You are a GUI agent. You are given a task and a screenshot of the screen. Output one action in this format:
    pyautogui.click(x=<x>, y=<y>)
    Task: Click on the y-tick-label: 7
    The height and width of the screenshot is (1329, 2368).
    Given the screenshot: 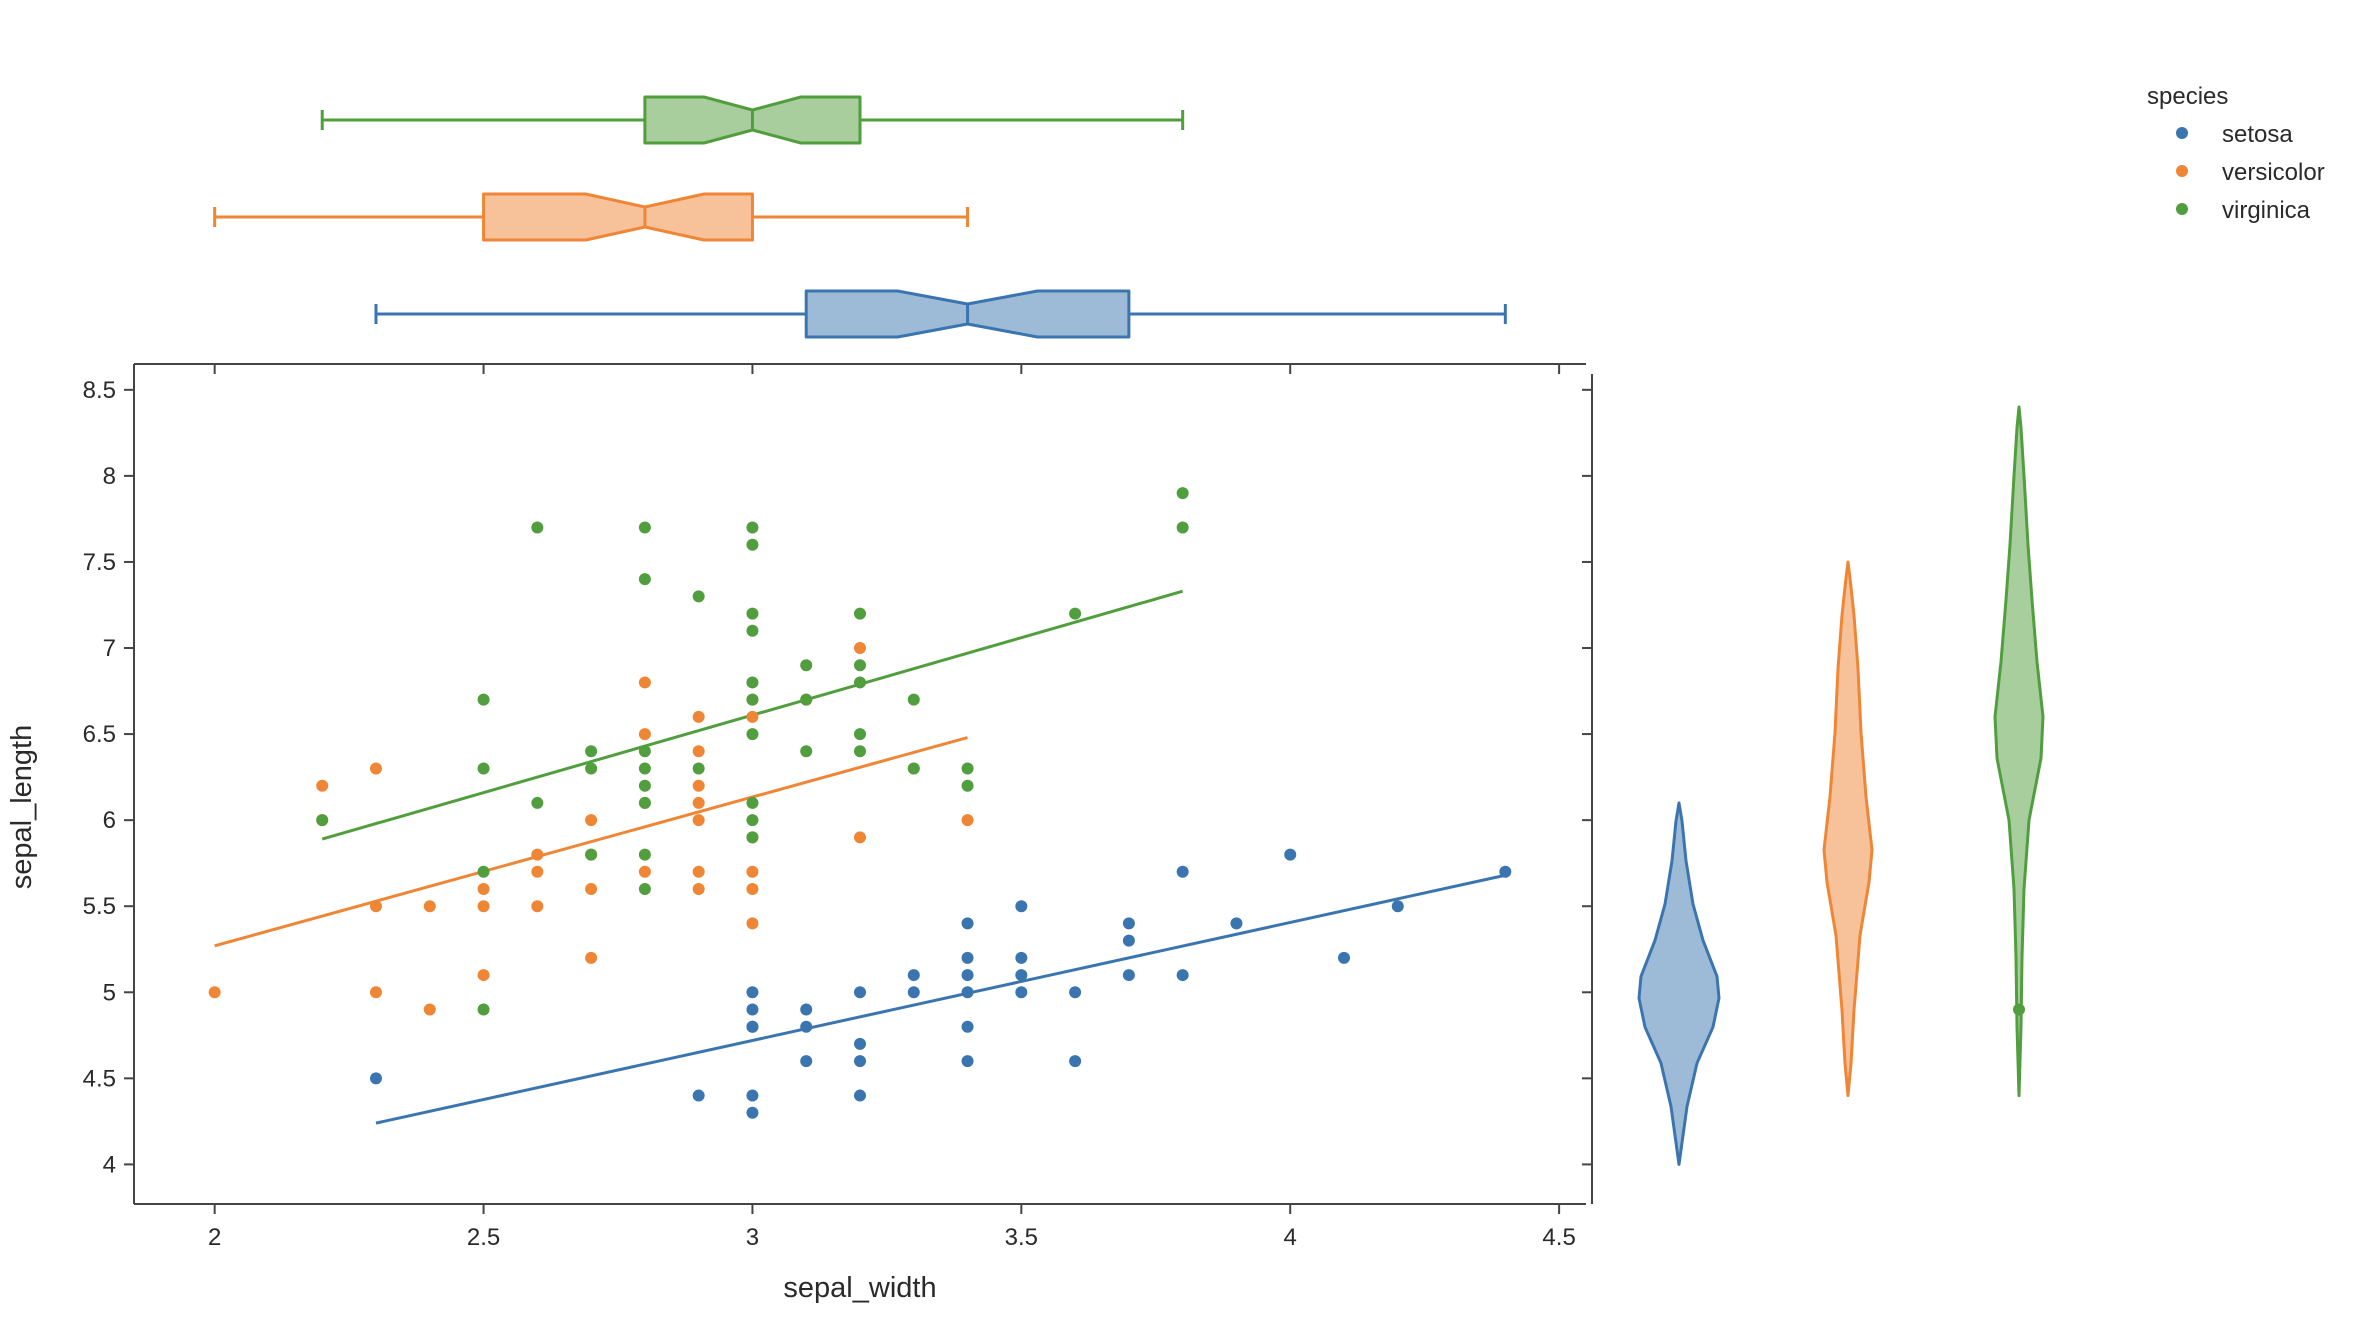 What is the action you would take?
    pyautogui.click(x=109, y=648)
    